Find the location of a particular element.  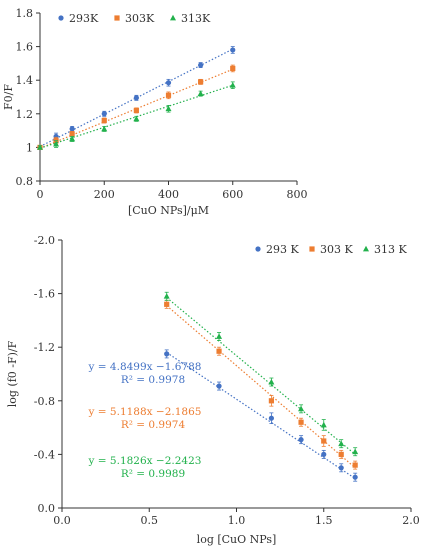

chart-0-y-tick-label: 0.8 is located at coordinates (25, 181).